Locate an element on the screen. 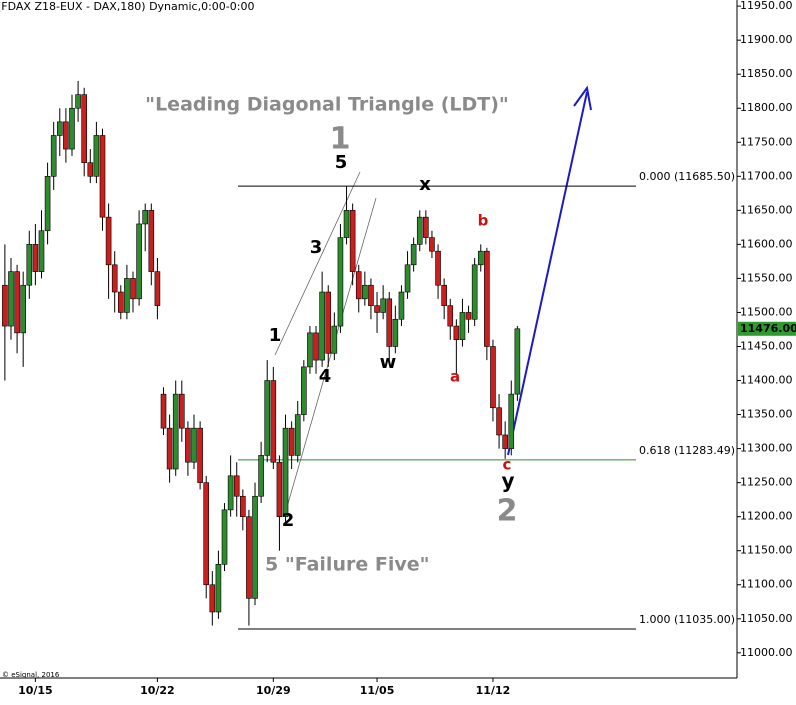 The image size is (796, 705). fib-label: 0.000 (11685.50) is located at coordinates (687, 176).